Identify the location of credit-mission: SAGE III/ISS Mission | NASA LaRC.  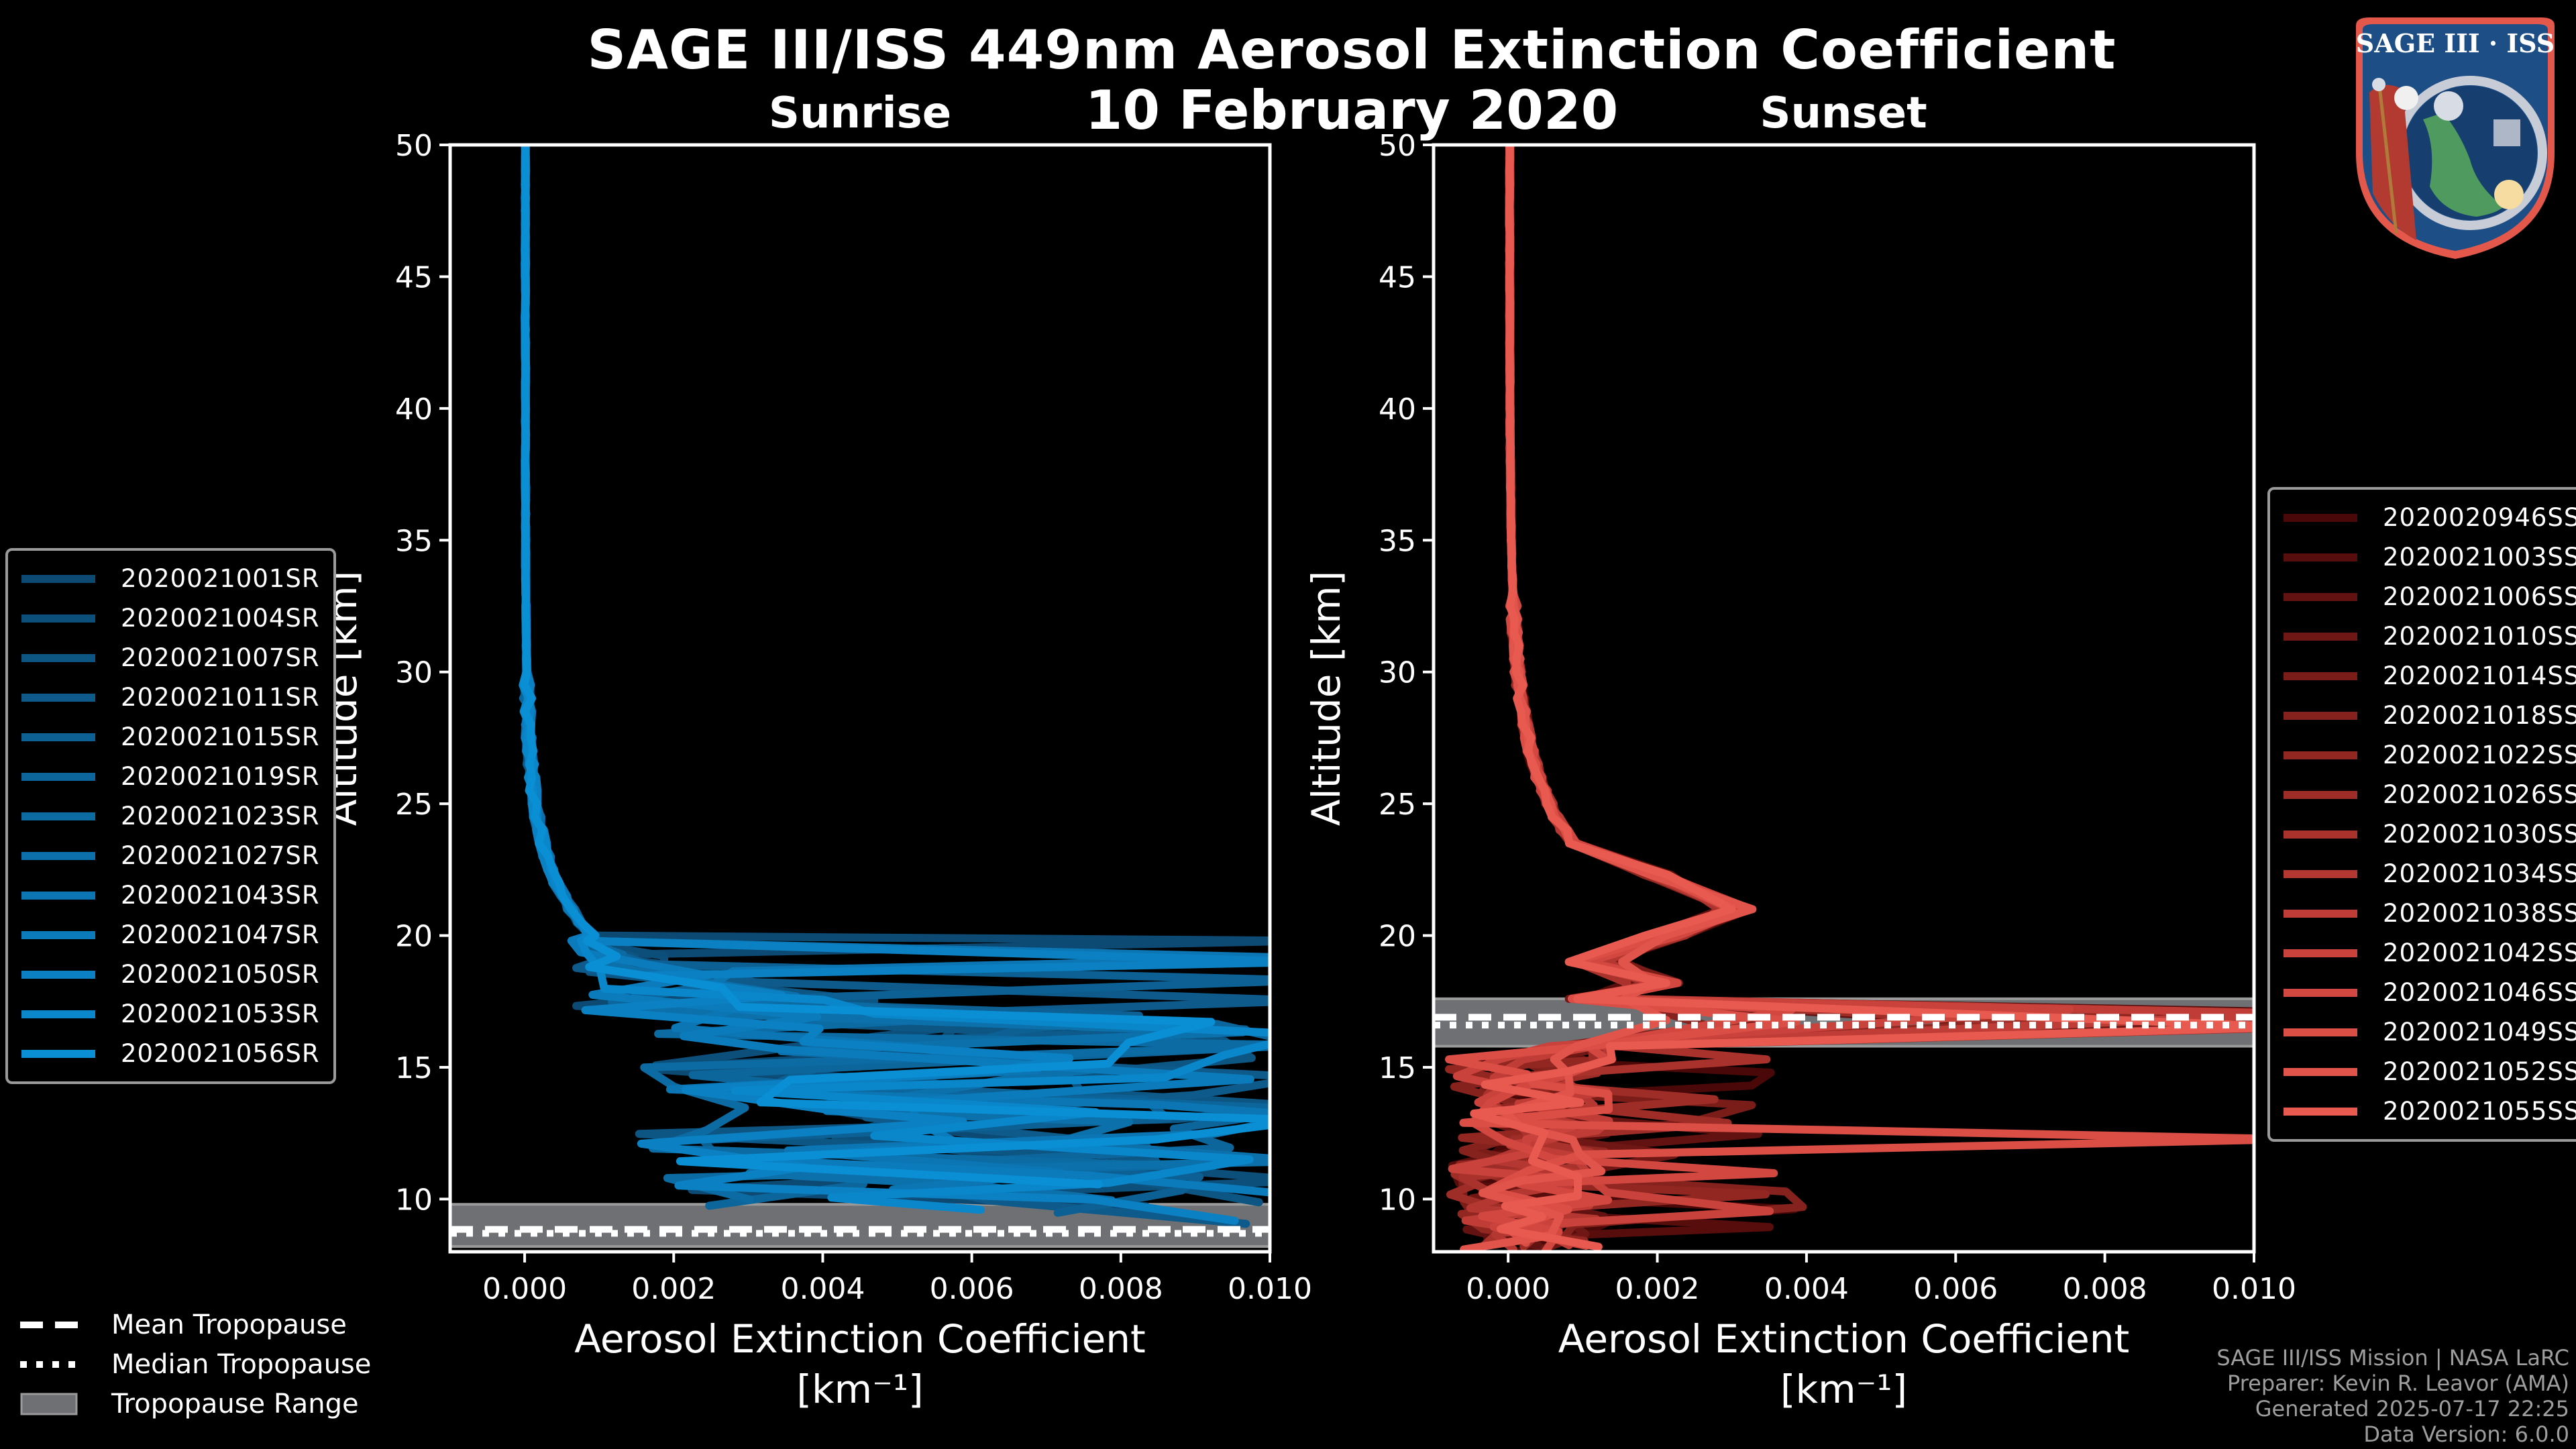
(2392, 1358).